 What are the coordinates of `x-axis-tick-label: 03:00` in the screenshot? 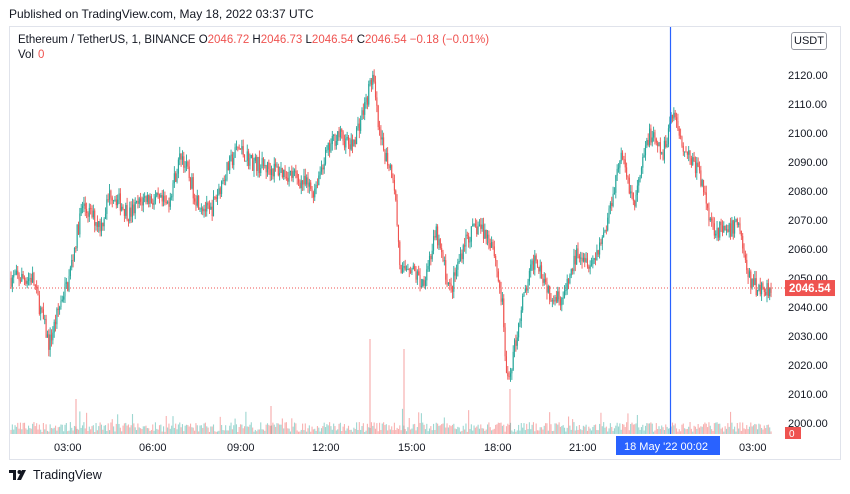 It's located at (68, 448).